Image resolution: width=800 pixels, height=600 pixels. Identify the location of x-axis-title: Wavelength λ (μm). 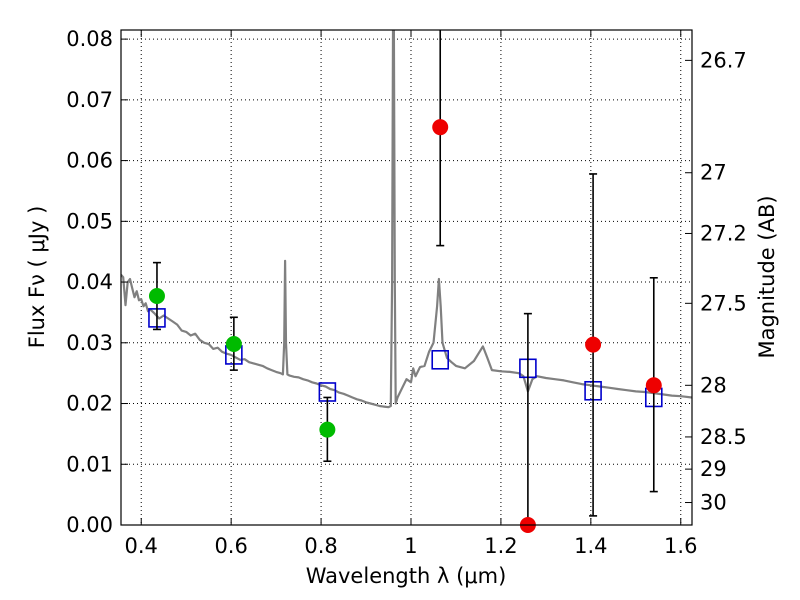
(406, 576).